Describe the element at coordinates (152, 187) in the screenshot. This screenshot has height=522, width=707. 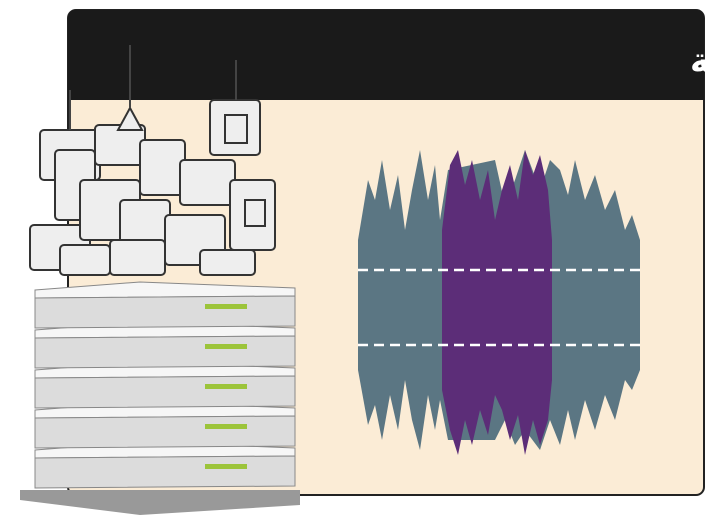
I see `device-clutter` at that location.